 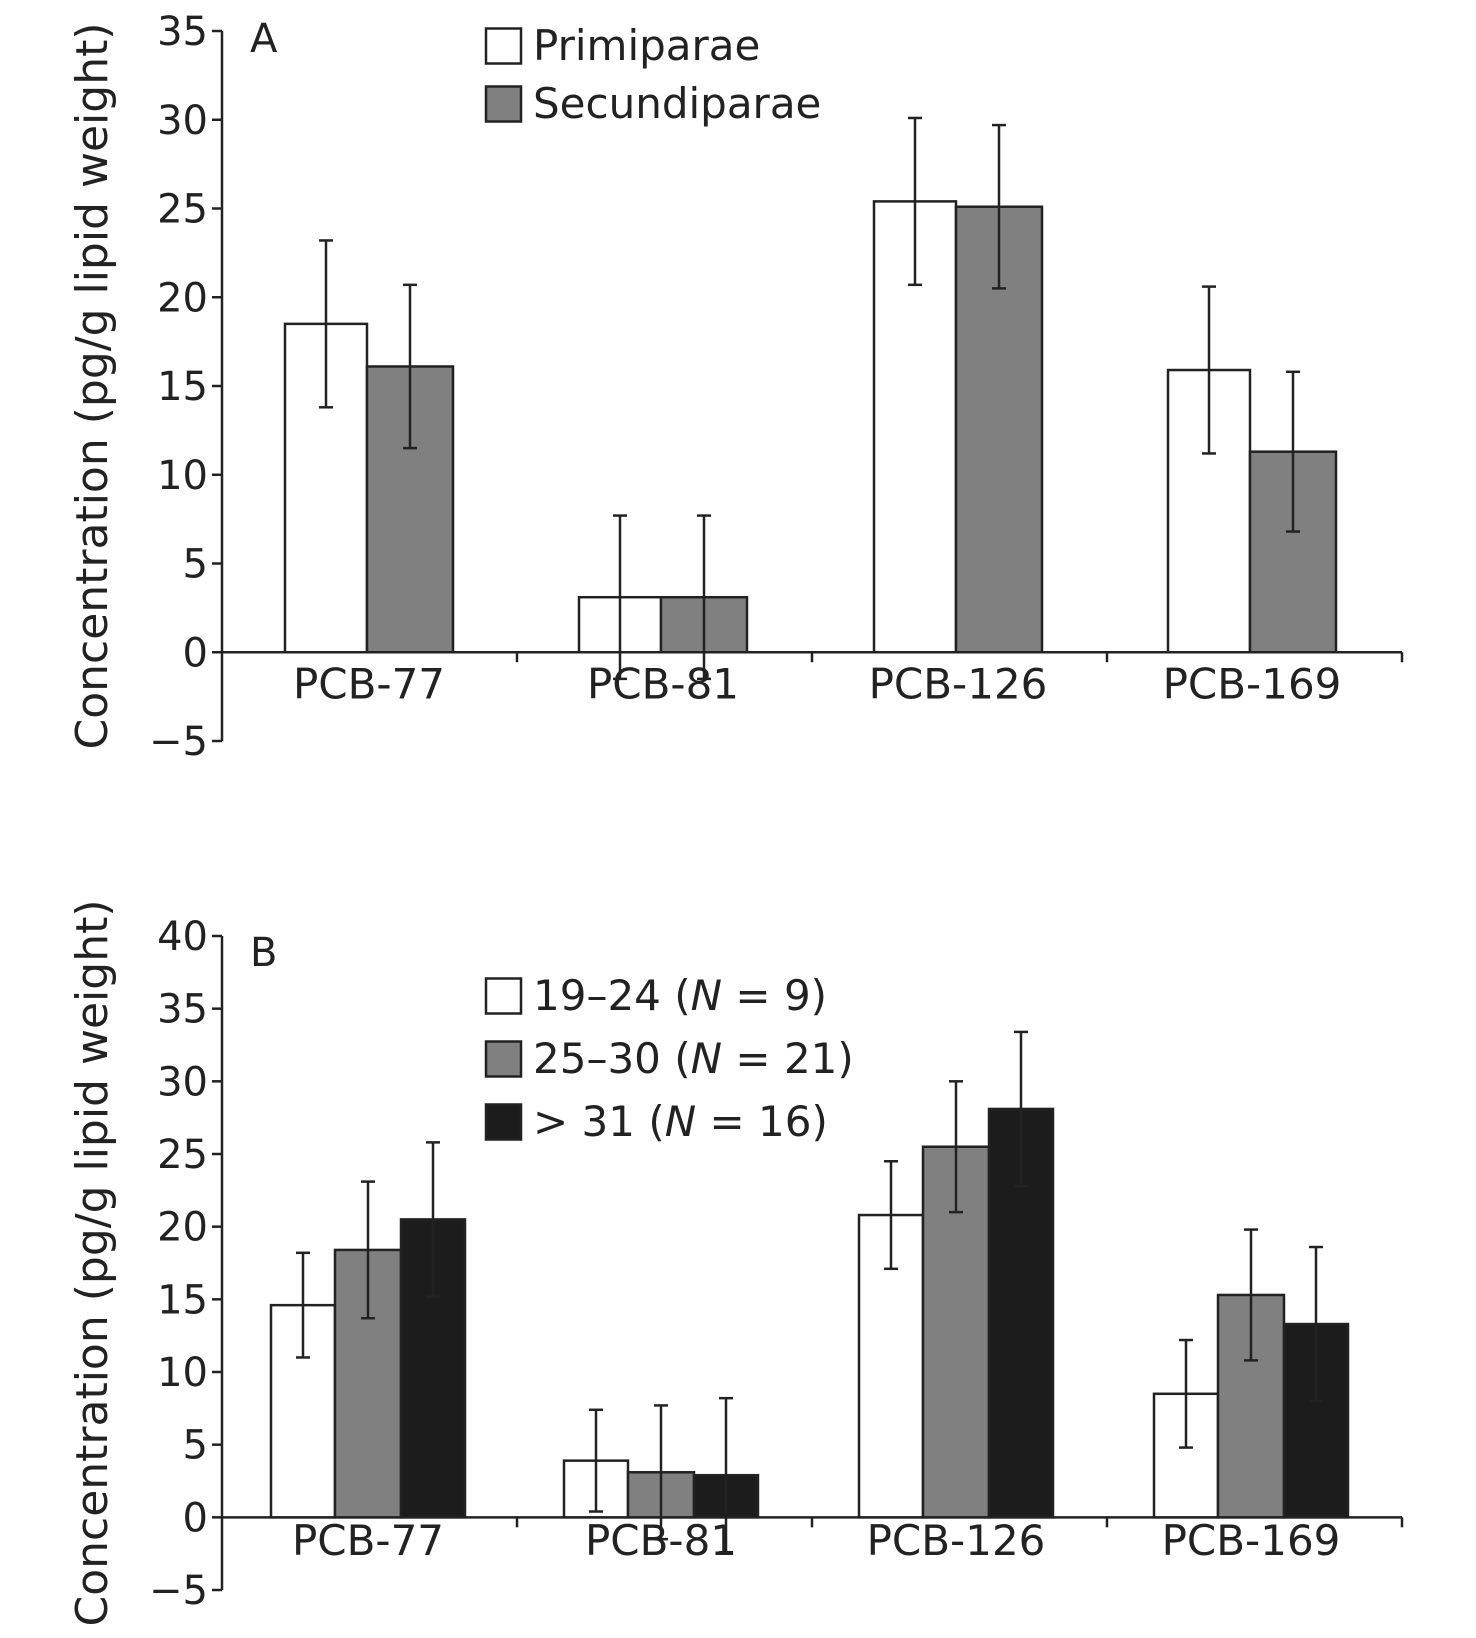 I want to click on legend-entry: 19–24 (N = 9), so click(x=680, y=995).